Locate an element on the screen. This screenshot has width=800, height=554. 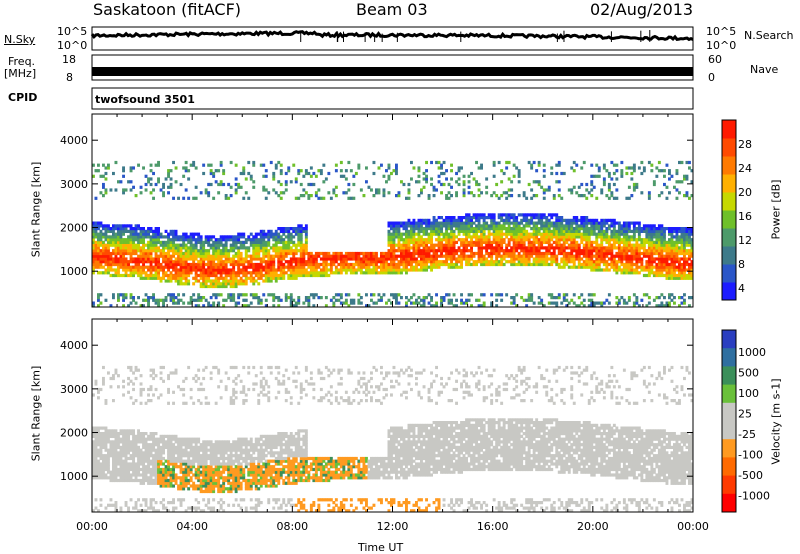
power-colorbar-tick: 8 is located at coordinates (741, 264).